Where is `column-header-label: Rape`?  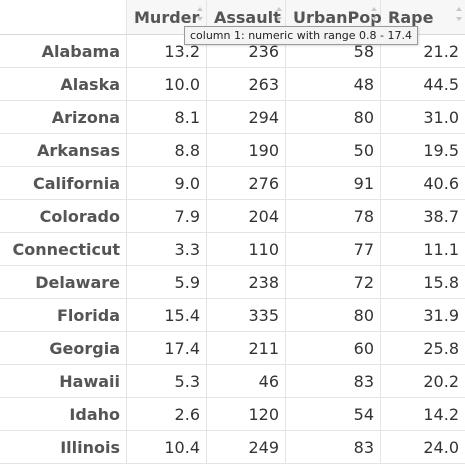
column-header-label: Rape is located at coordinates (411, 17).